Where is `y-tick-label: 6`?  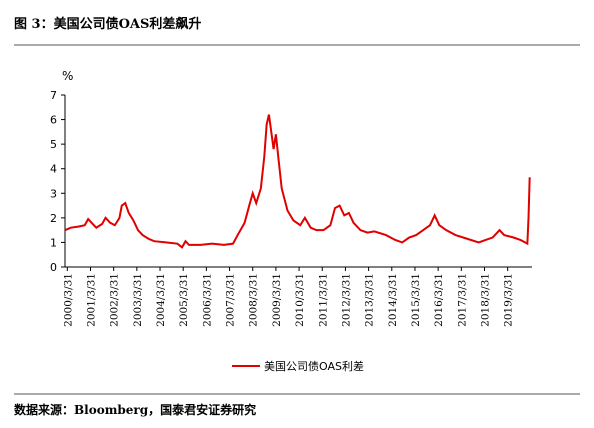
y-tick-label: 6 is located at coordinates (53, 120).